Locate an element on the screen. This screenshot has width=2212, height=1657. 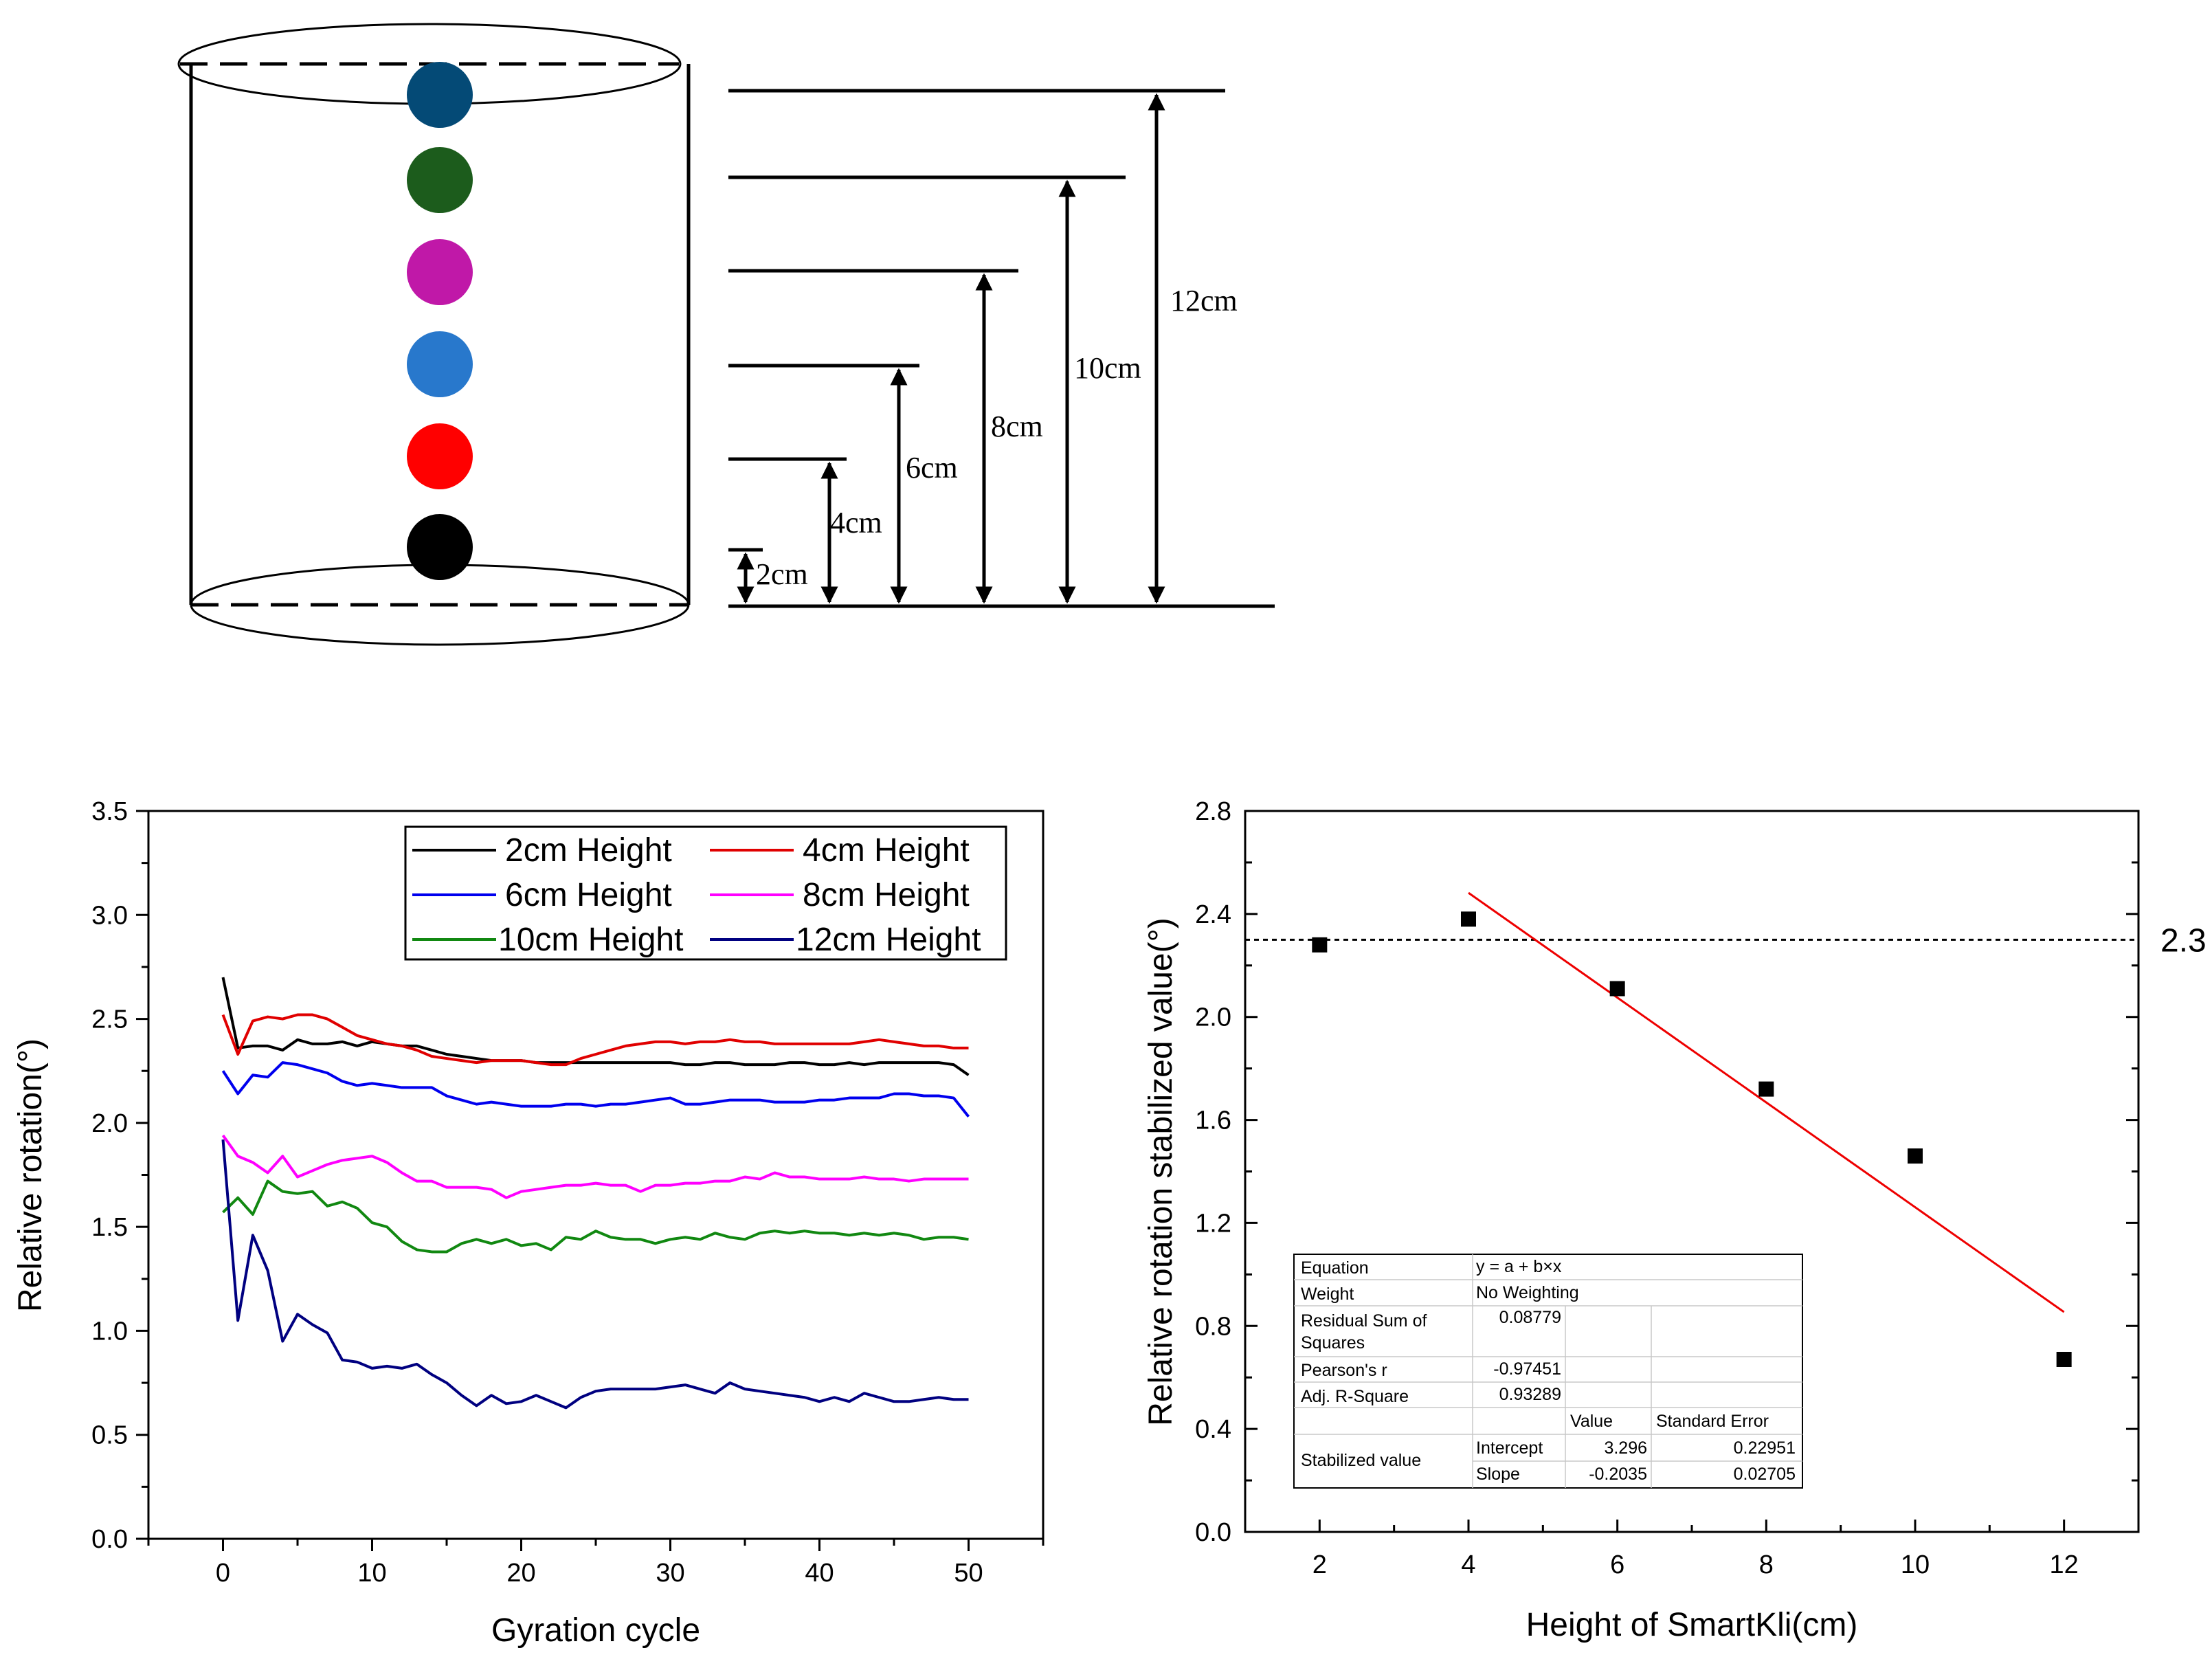
slope-value: -0.2035 is located at coordinates (1618, 1474).